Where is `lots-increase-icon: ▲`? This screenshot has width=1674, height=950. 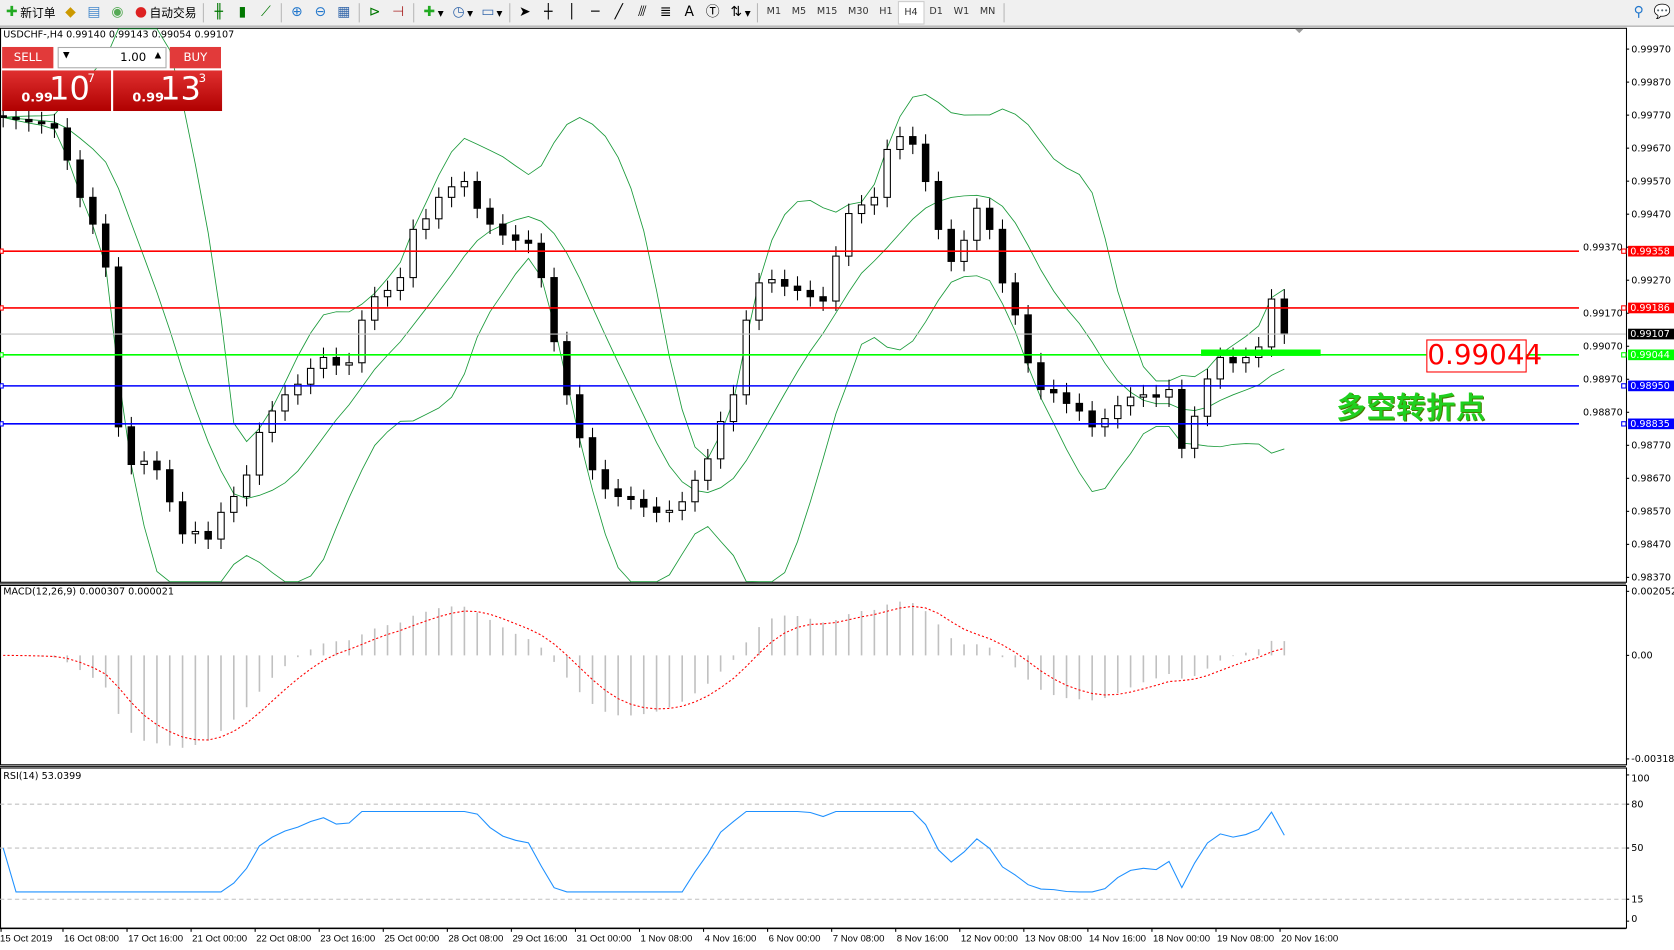 lots-increase-icon: ▲ is located at coordinates (158, 55).